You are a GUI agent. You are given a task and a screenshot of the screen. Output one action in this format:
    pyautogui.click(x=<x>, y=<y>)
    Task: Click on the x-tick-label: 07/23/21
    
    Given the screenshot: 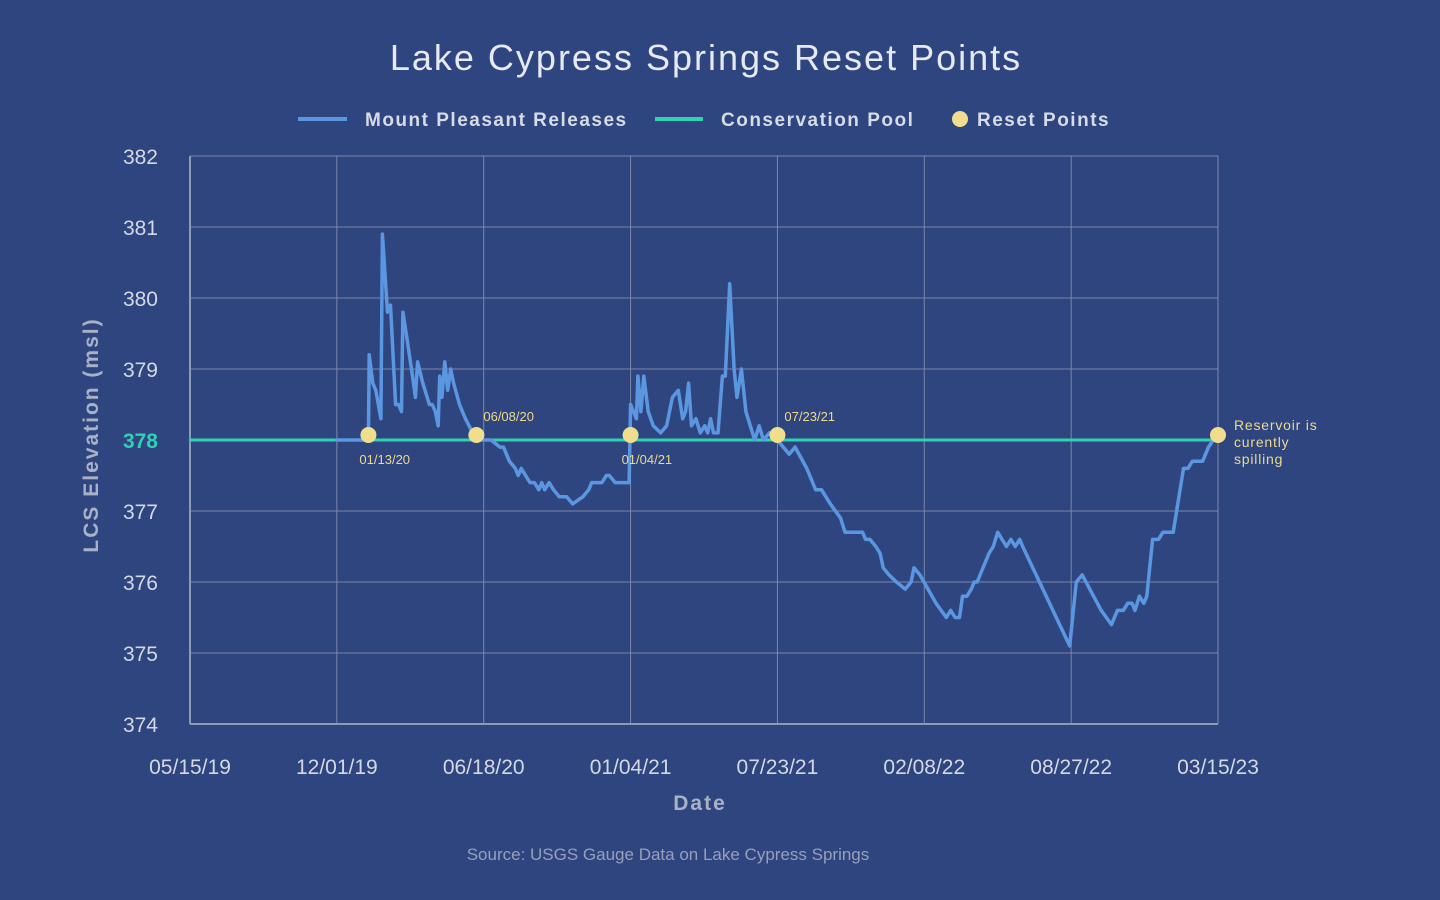 What is the action you would take?
    pyautogui.click(x=778, y=767)
    